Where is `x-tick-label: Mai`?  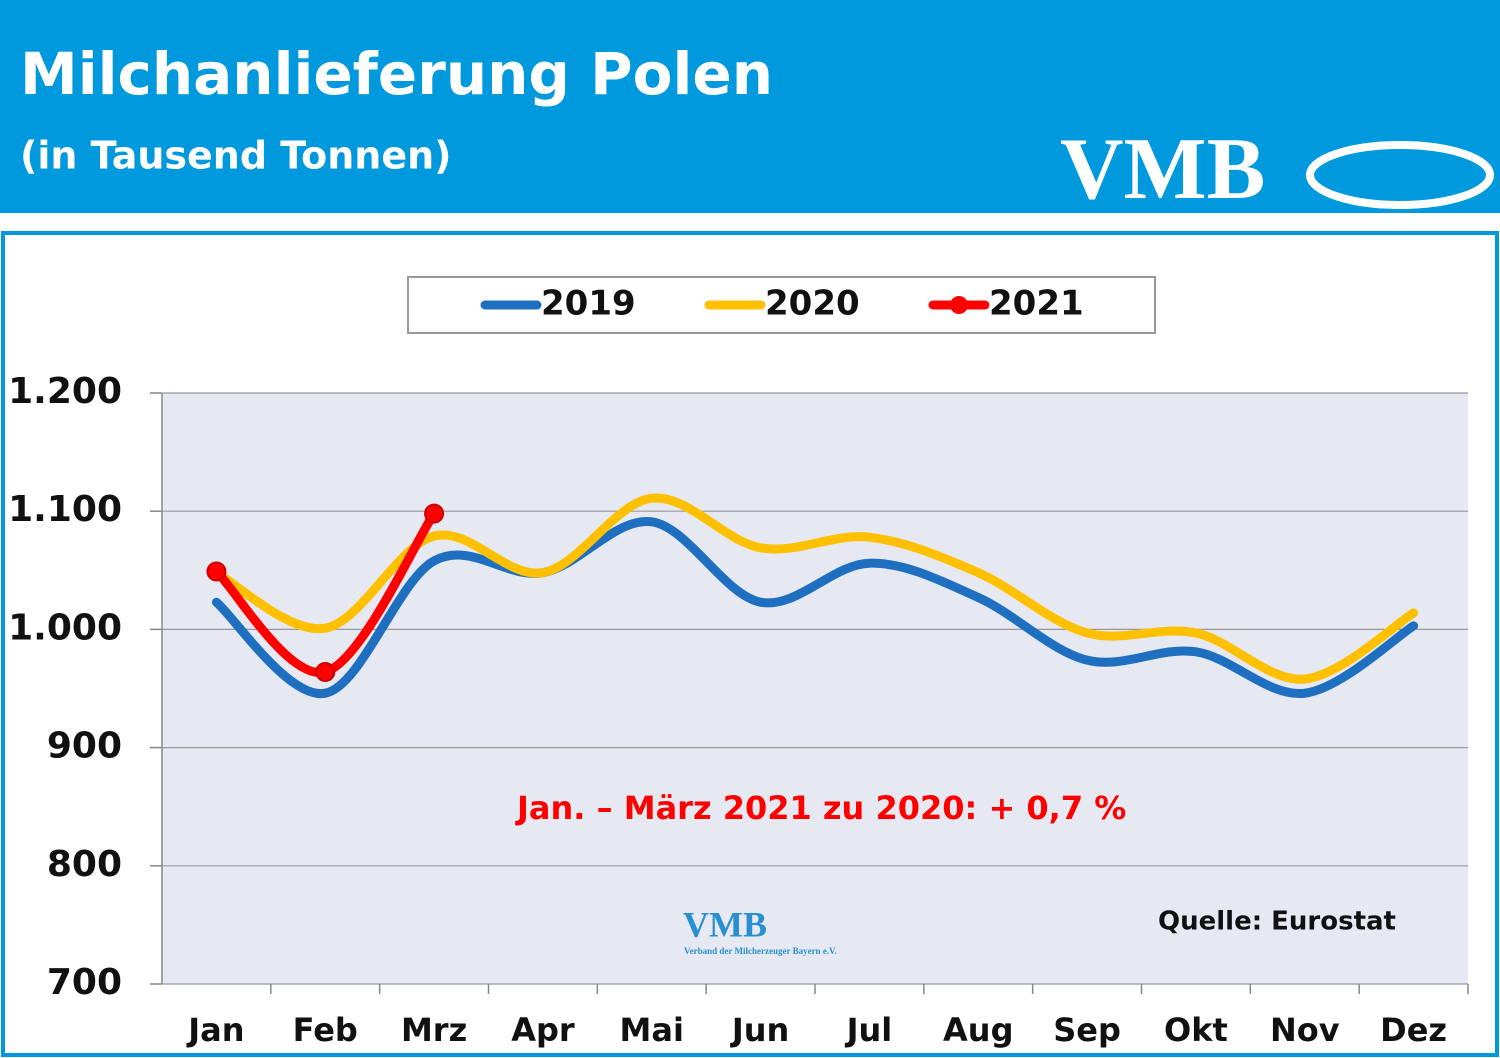
x-tick-label: Mai is located at coordinates (652, 1030).